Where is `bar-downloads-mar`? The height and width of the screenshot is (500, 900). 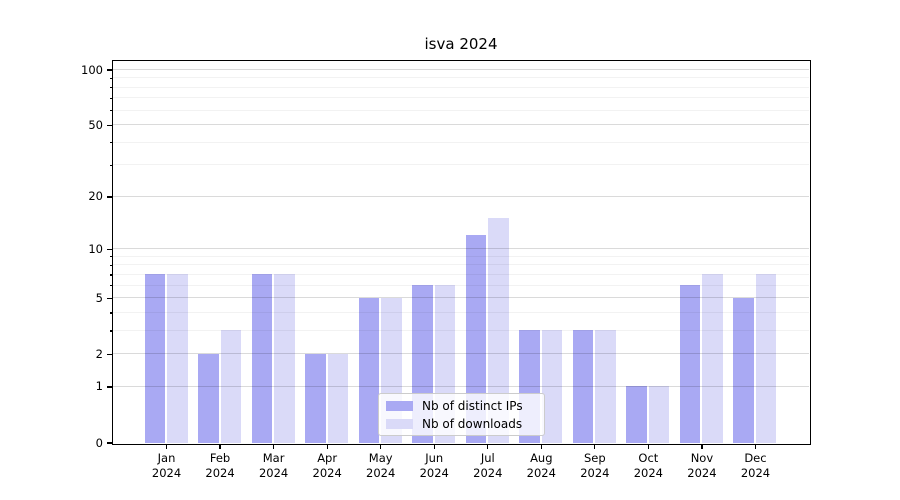
bar-downloads-mar is located at coordinates (284, 358).